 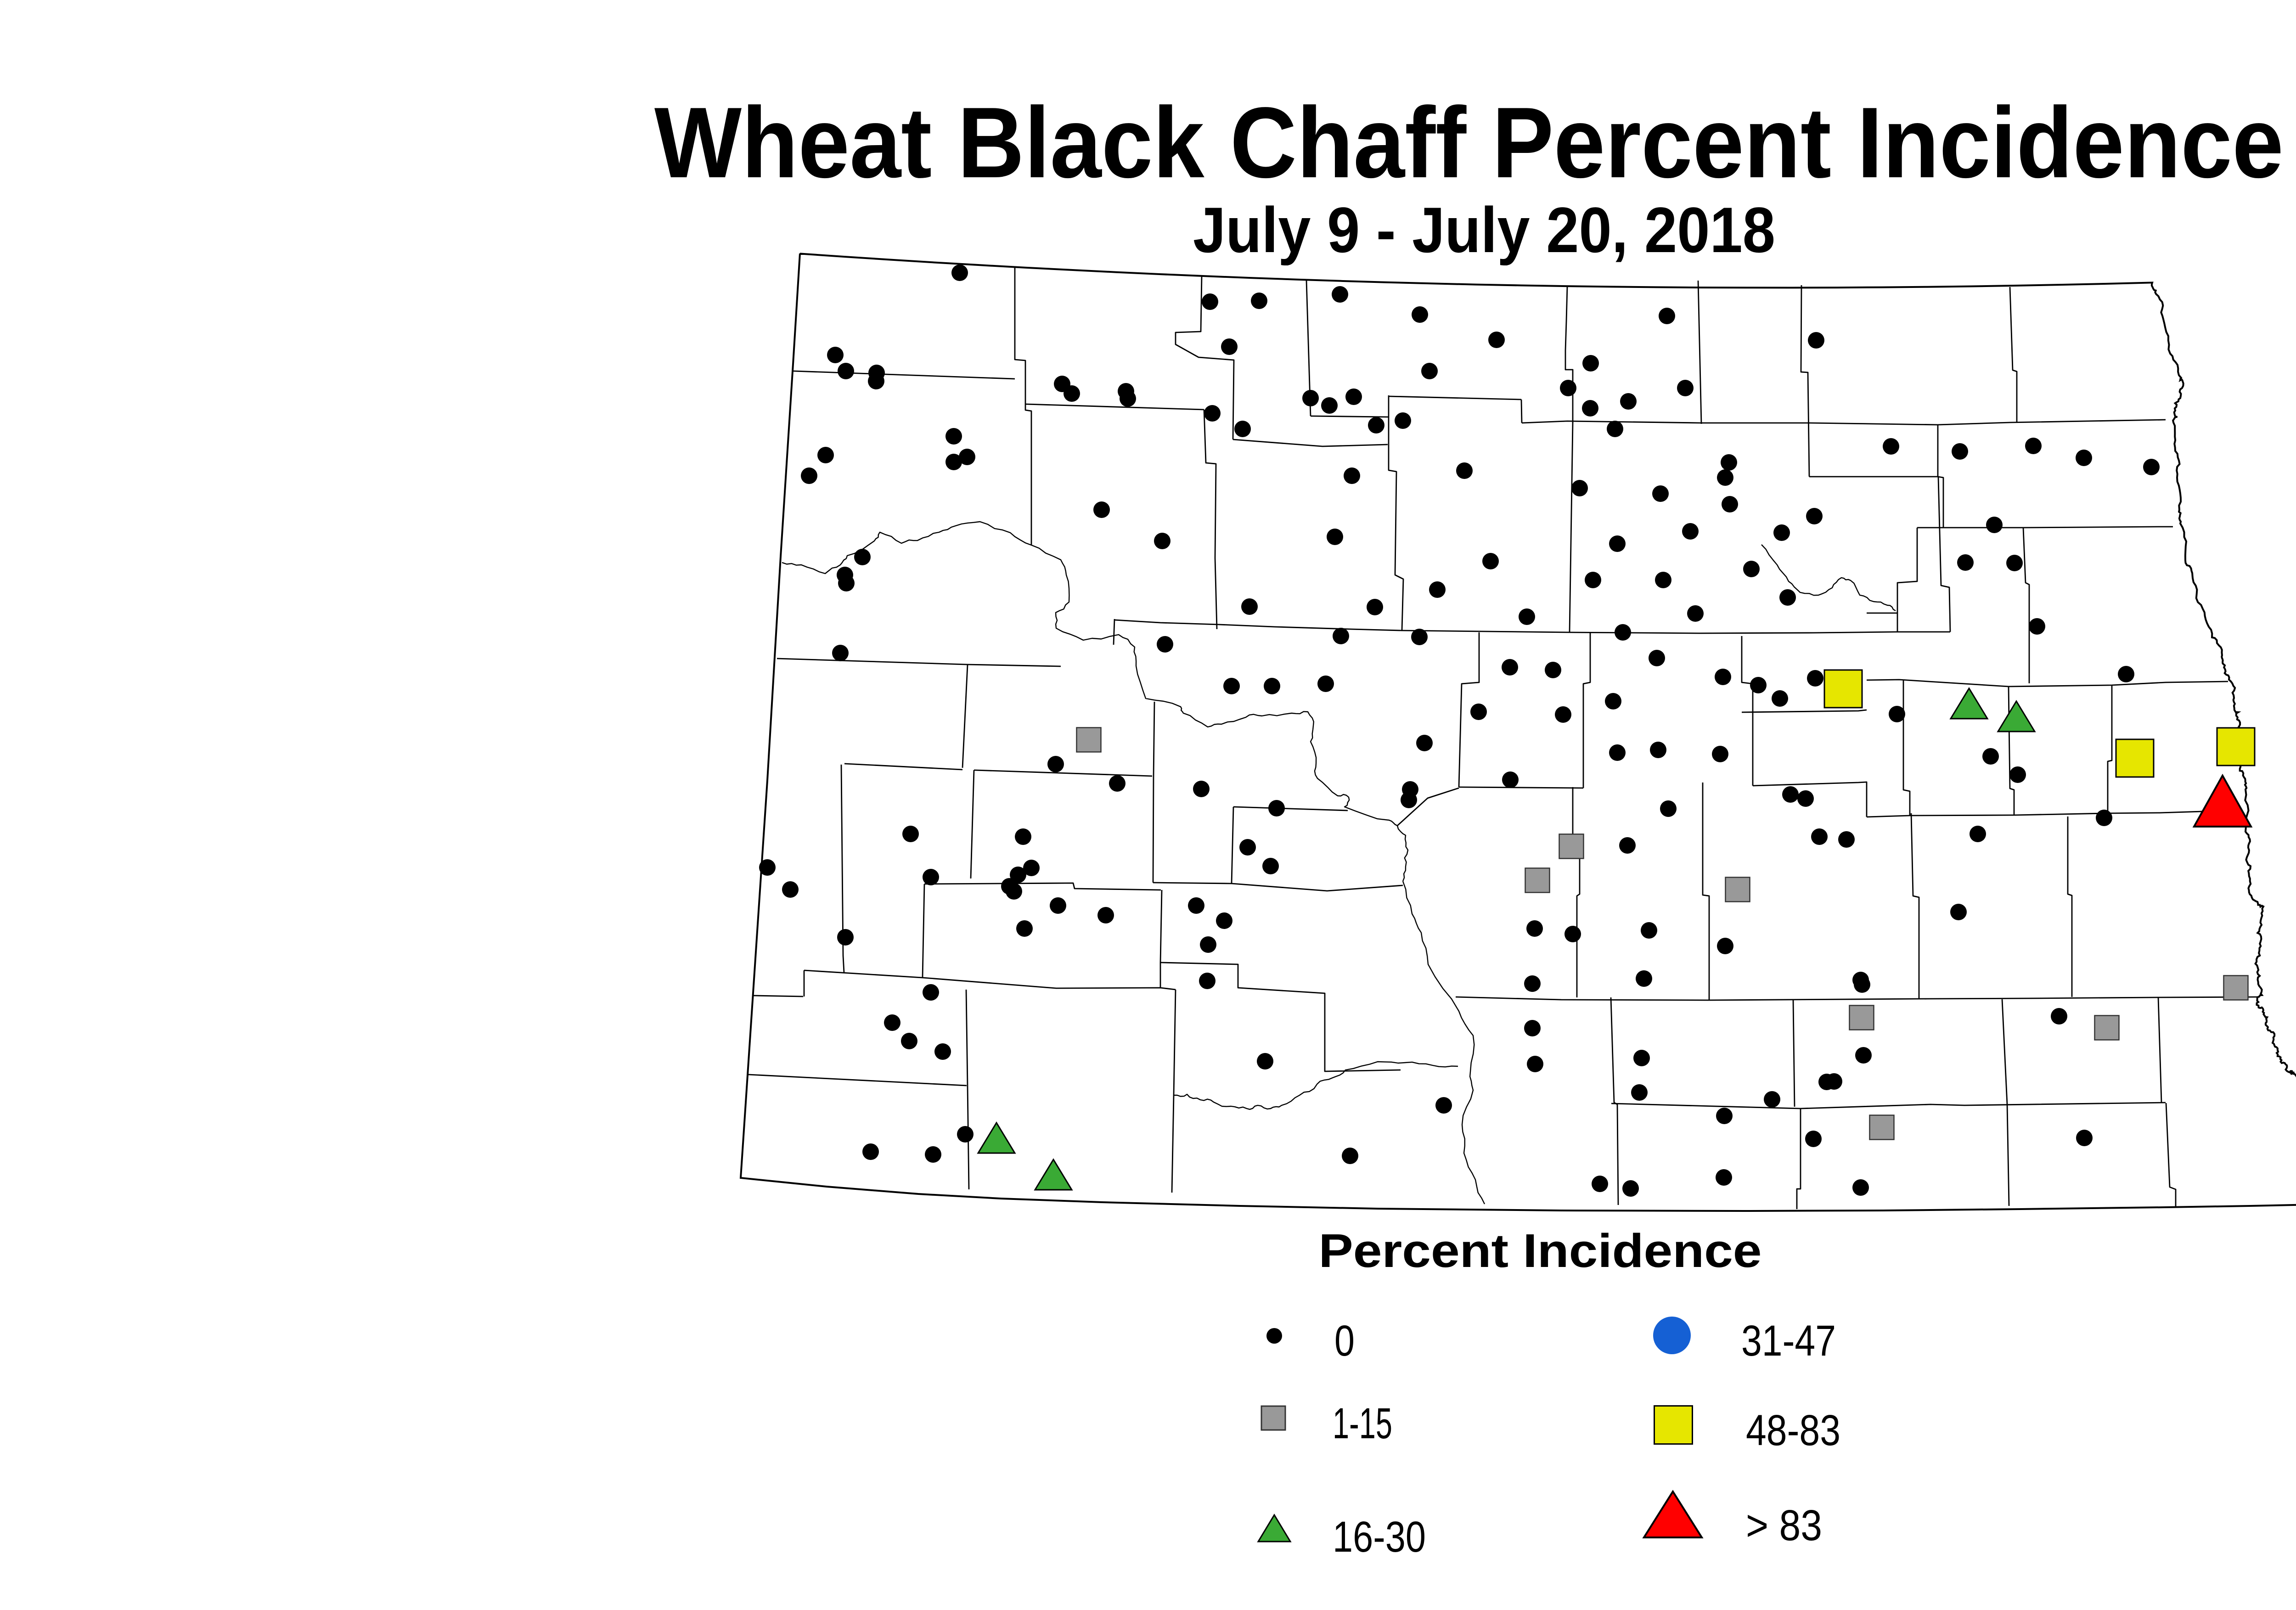 I want to click on svg-text:Wheat Black Chaff Percent Inci: Wheat Black Chaff Percent Incidence, so click(x=1469, y=143).